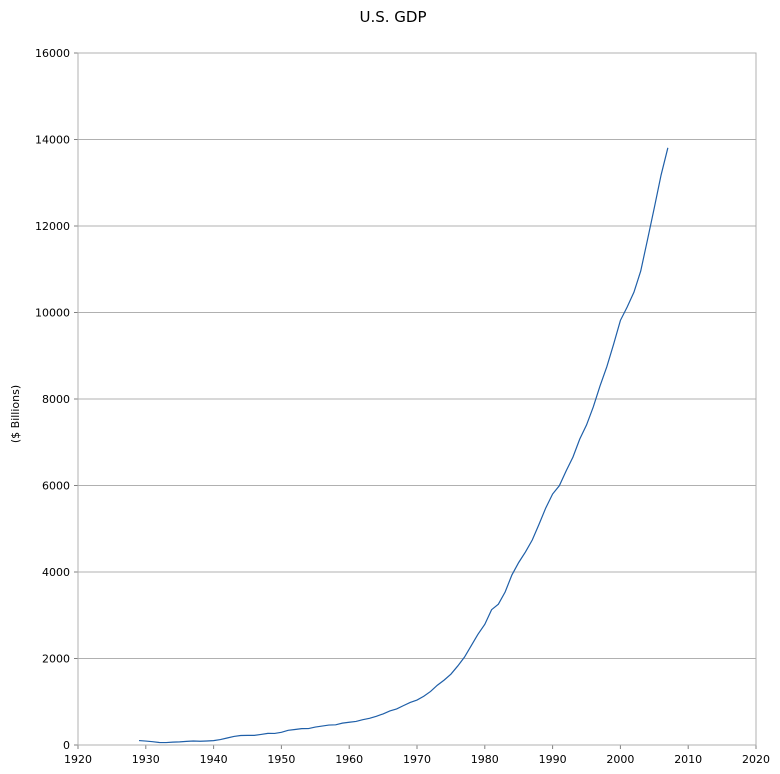  I want to click on chart-title: U.S. GDP, so click(392, 17).